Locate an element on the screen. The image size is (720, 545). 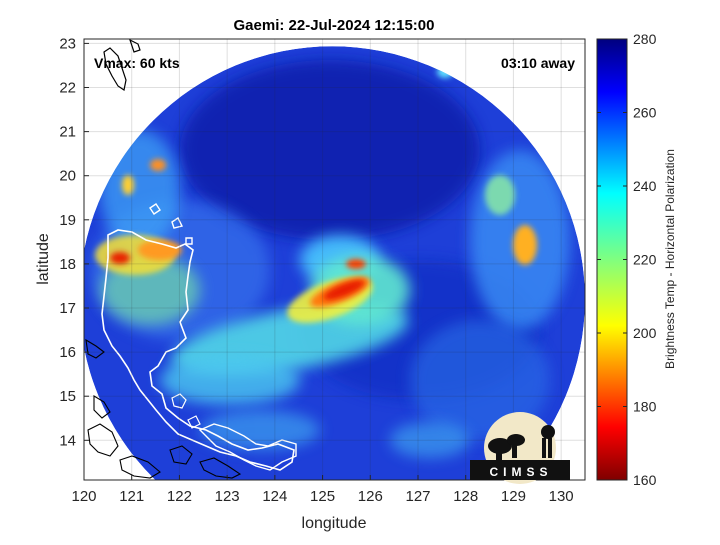
y-tick-label: 16 is located at coordinates (67, 352).